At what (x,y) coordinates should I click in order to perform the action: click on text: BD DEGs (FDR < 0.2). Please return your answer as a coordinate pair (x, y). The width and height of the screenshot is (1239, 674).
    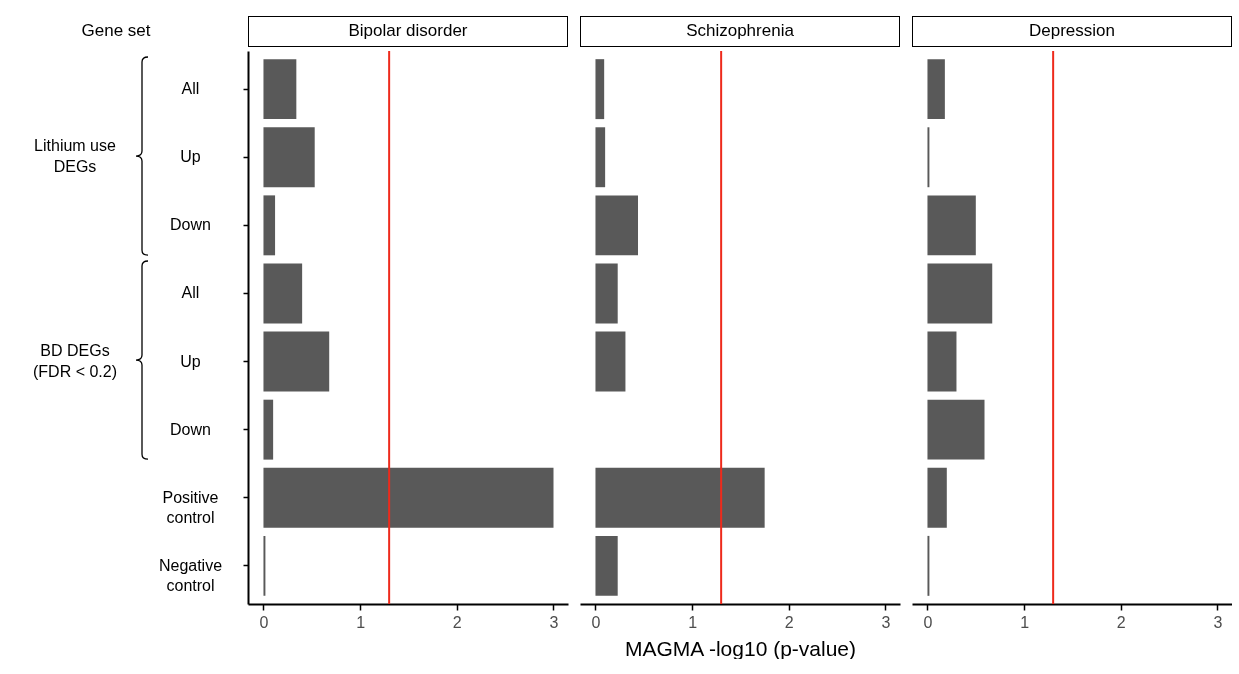
    Looking at the image, I should click on (75, 361).